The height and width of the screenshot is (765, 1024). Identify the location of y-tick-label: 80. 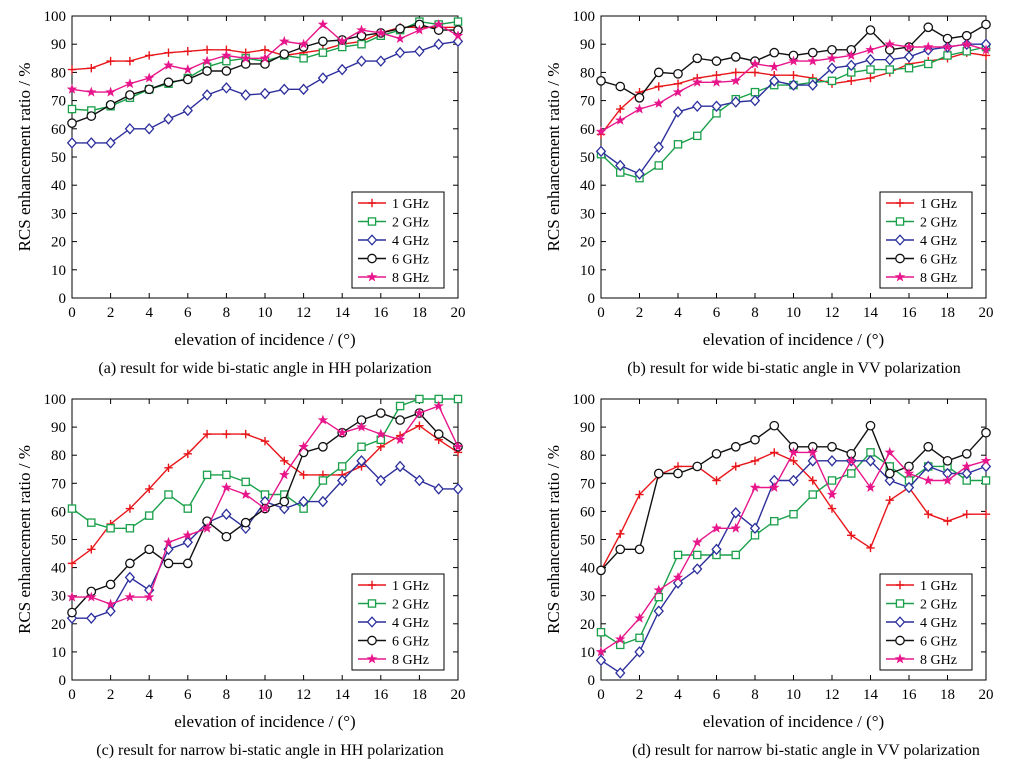
(587, 73).